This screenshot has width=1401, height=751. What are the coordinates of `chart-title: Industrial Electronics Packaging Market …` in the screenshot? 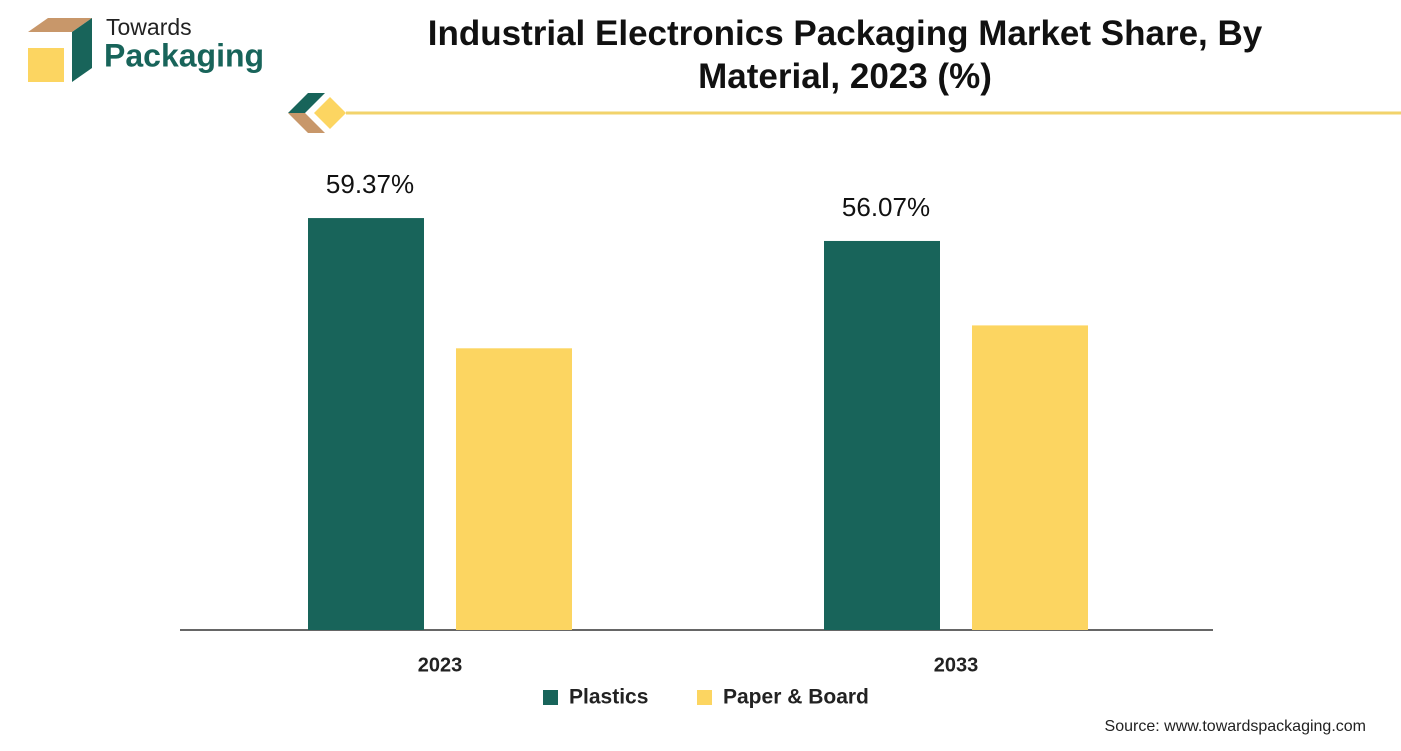 It's located at (845, 55).